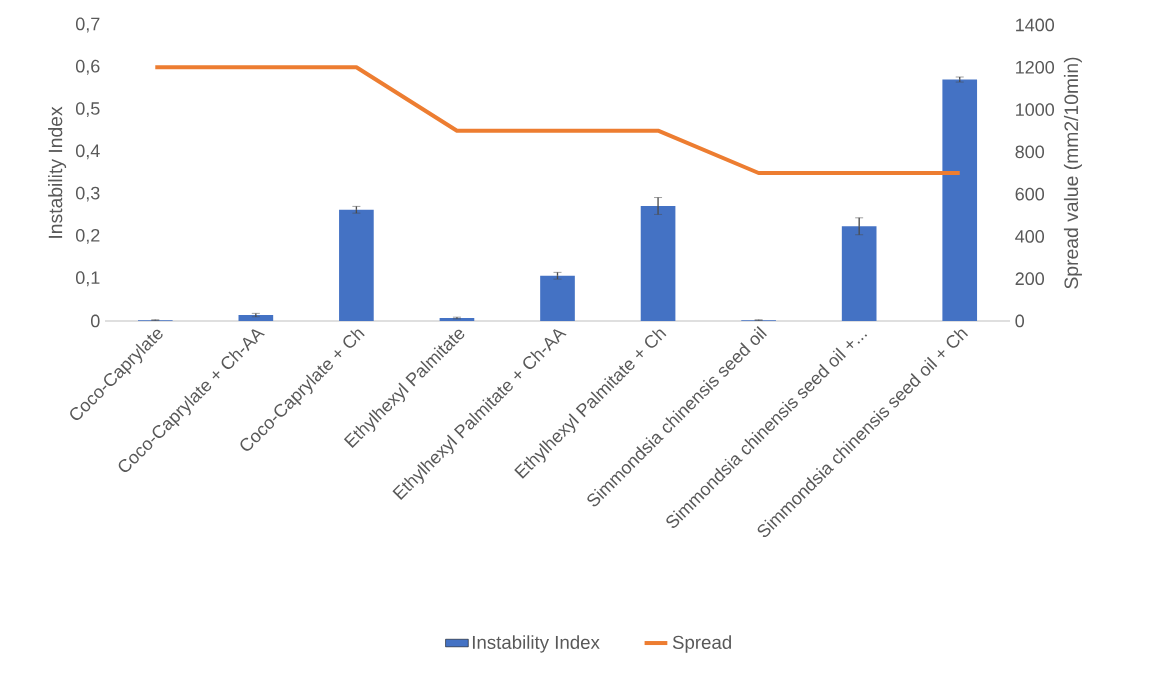  I want to click on y2-tick-label: 1400, so click(1035, 25).